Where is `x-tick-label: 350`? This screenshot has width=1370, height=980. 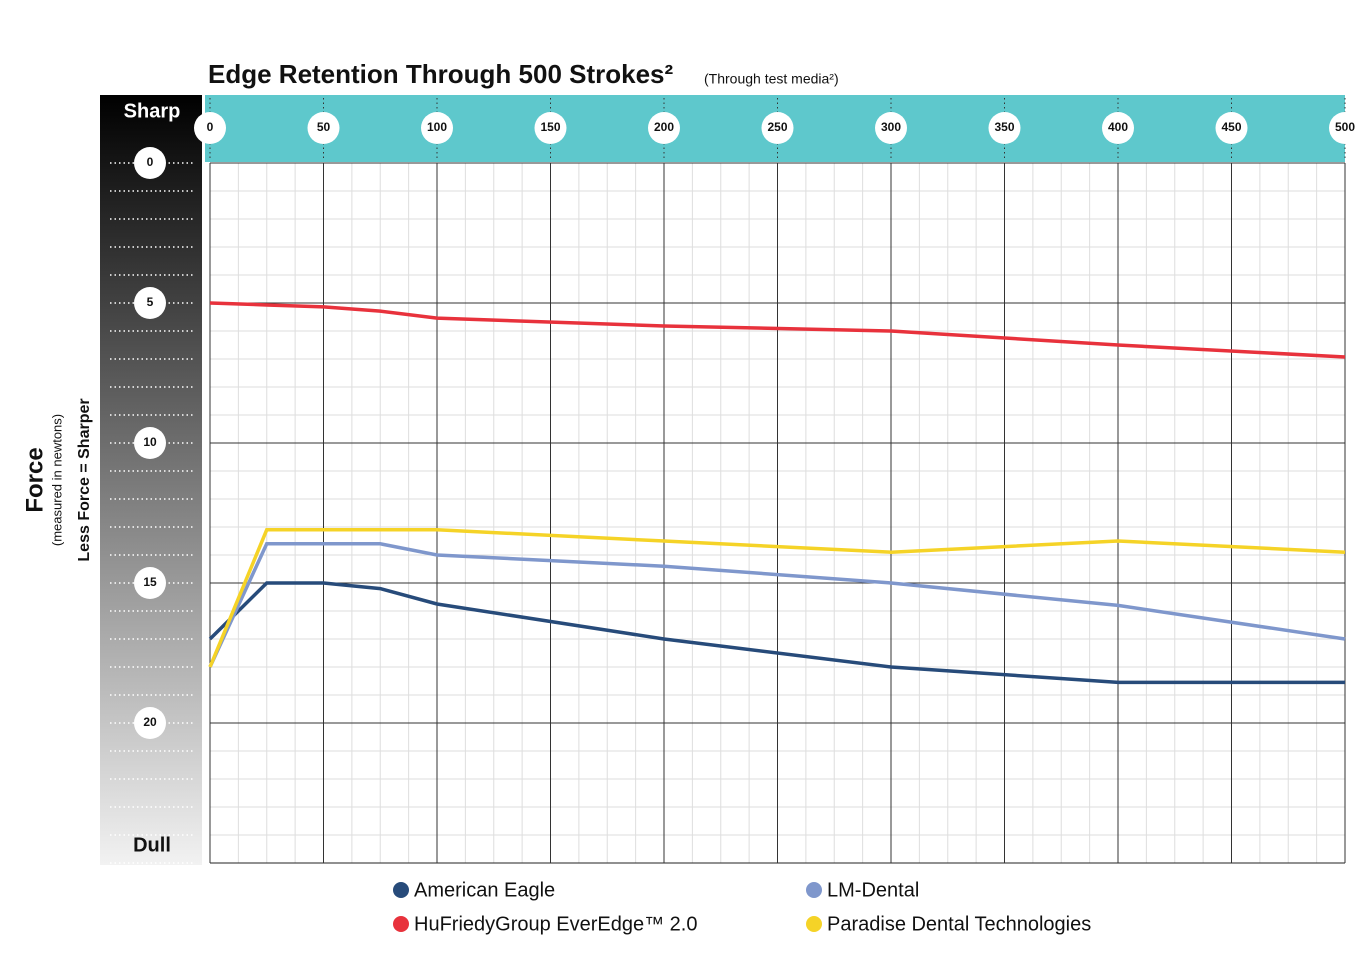
x-tick-label: 350 is located at coordinates (1004, 127).